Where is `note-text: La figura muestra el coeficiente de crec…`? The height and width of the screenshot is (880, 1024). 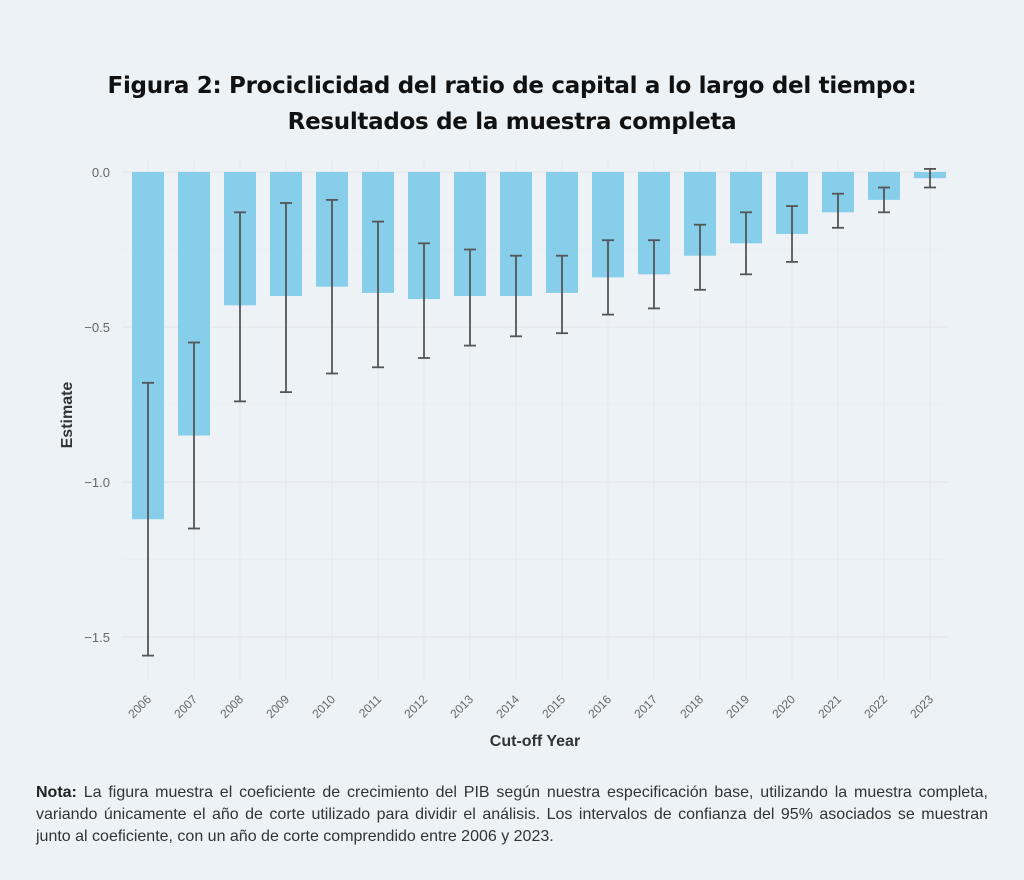 note-text: La figura muestra el coeficiente de crec… is located at coordinates (512, 814).